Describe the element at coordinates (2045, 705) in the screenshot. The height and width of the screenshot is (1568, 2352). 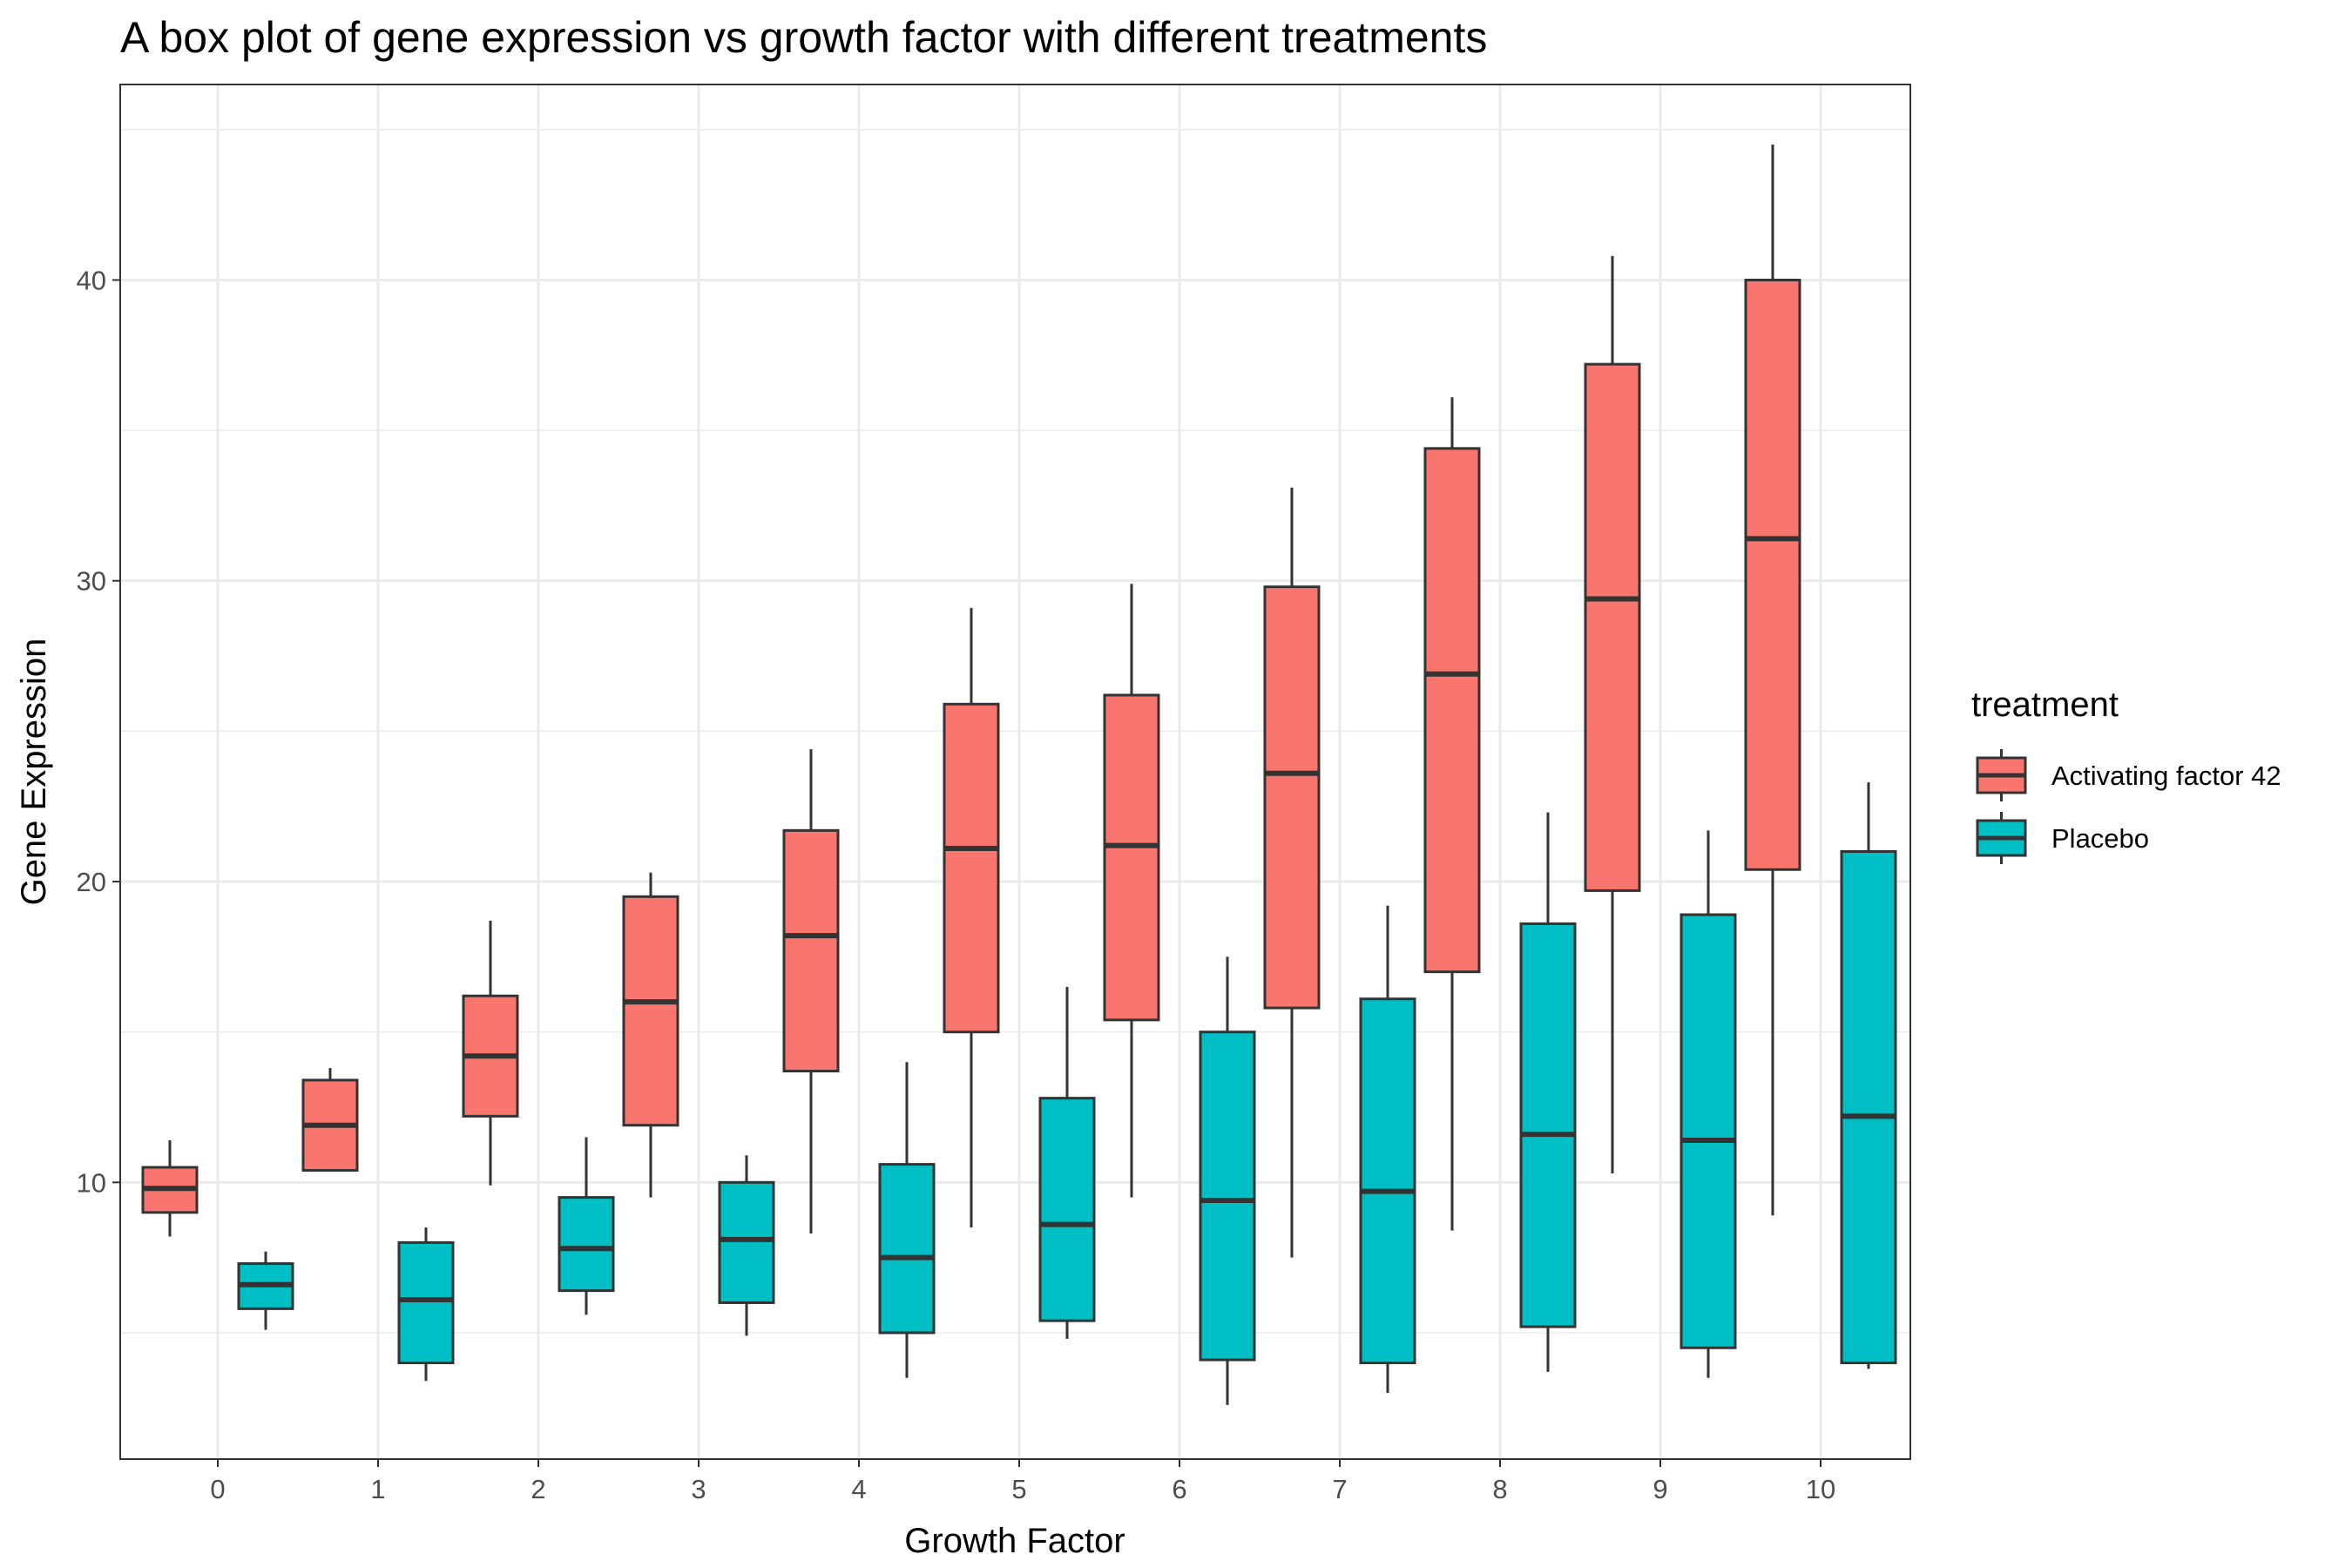
I see `legend-title: treatment` at that location.